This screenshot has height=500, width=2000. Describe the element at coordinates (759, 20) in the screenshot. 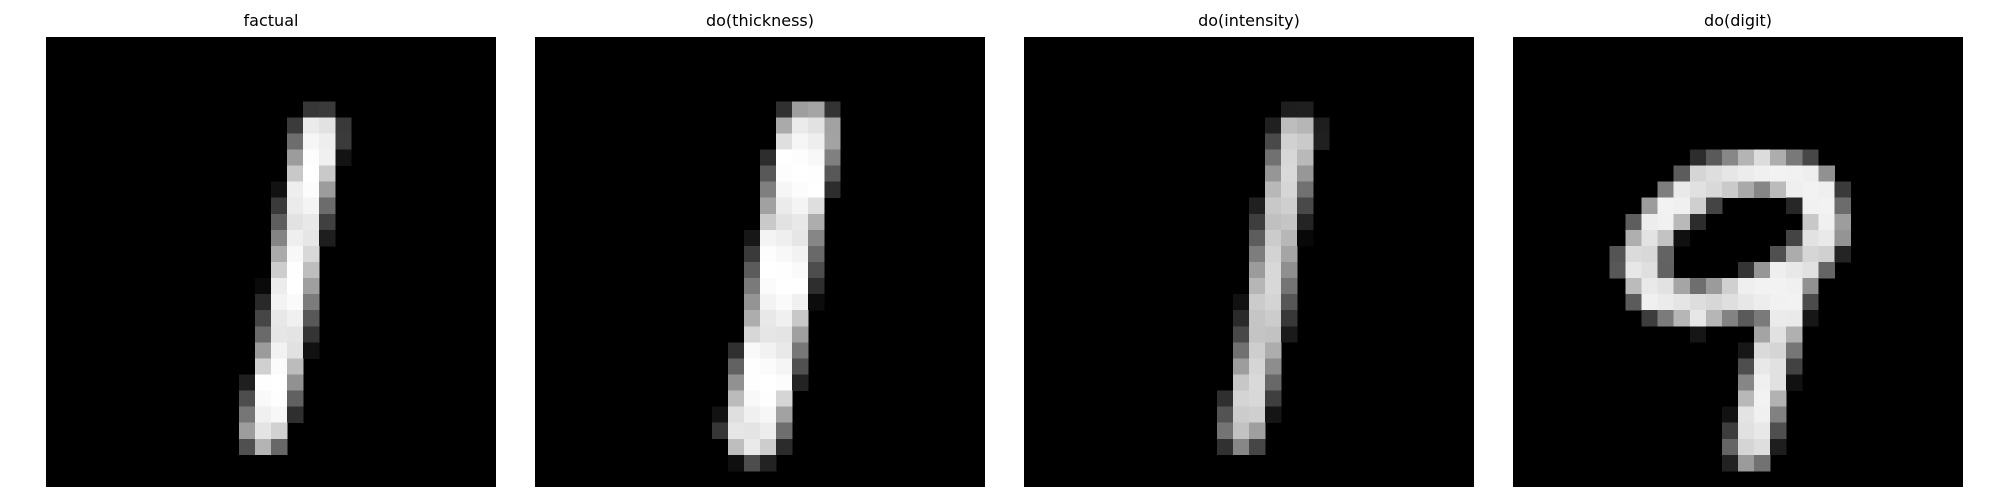

I see `panel-title-do-thickness: do(thickness)` at that location.